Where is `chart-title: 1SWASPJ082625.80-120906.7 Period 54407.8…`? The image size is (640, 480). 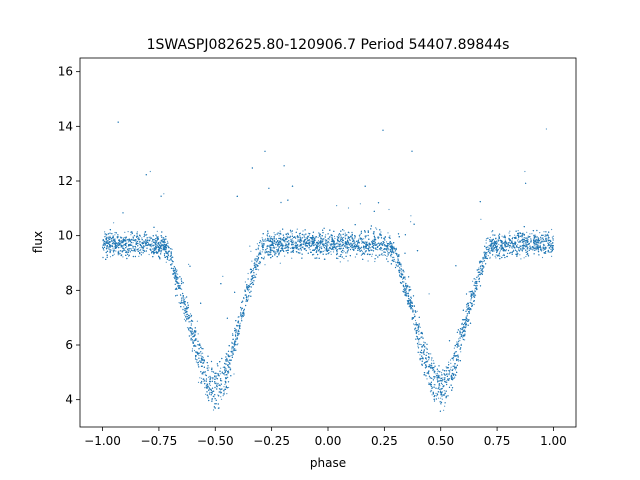 chart-title: 1SWASPJ082625.80-120906.7 Period 54407.8… is located at coordinates (328, 45).